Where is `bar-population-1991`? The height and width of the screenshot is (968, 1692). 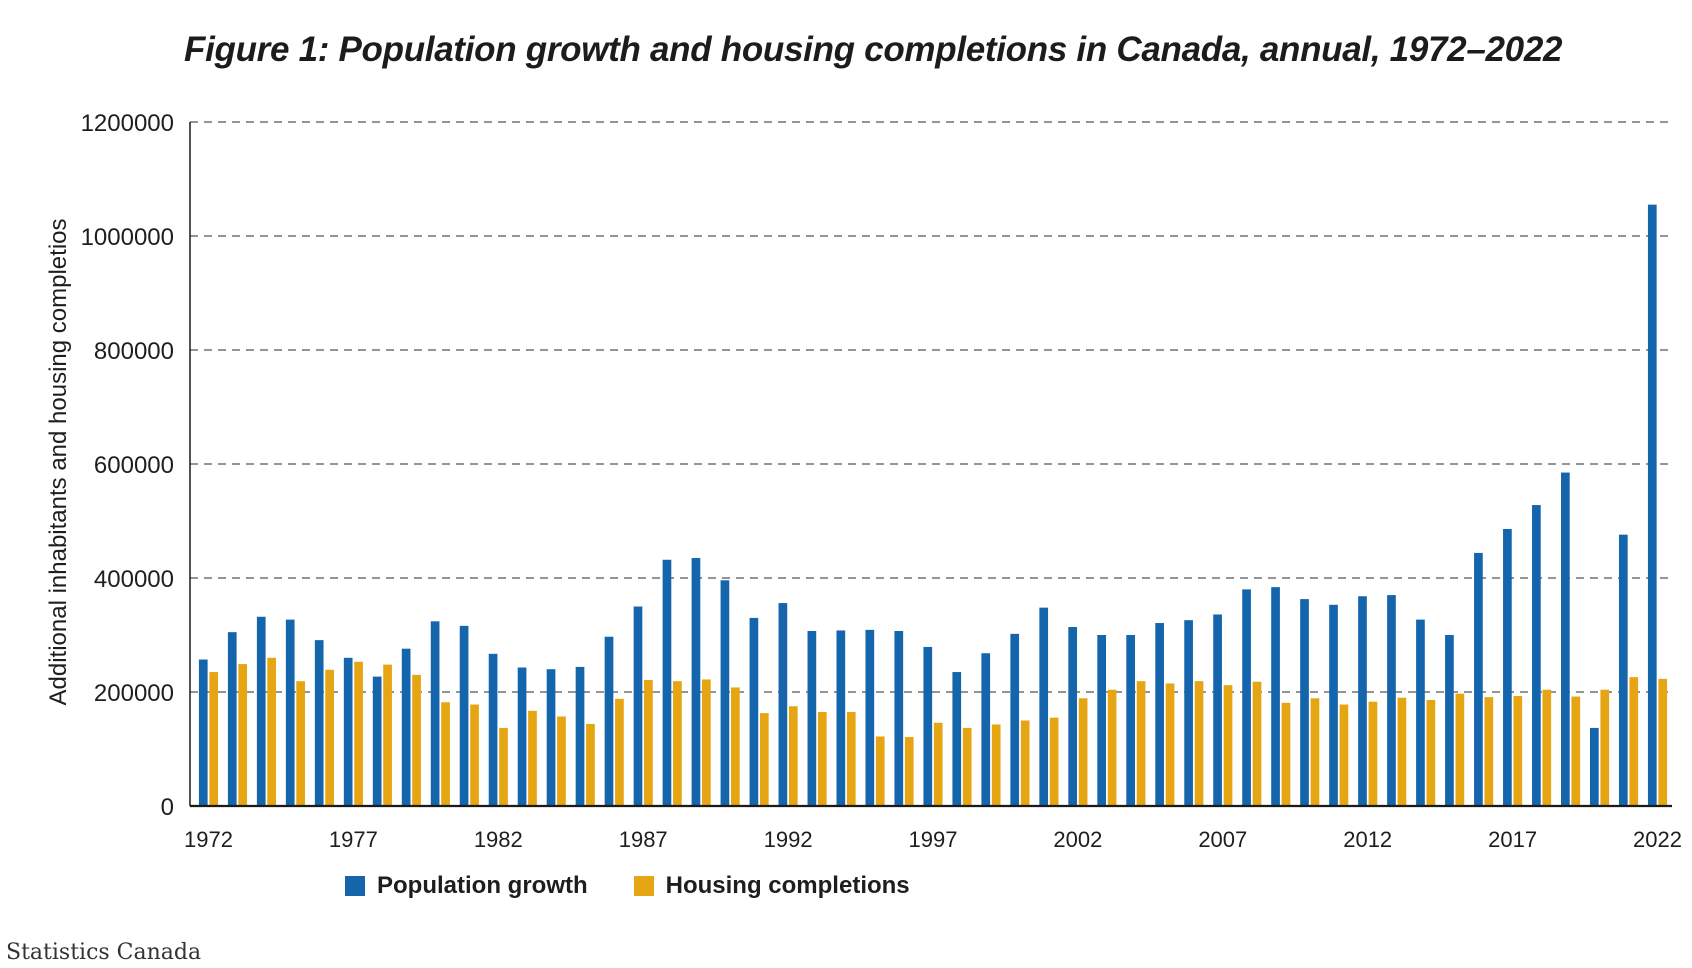 bar-population-1991 is located at coordinates (754, 711).